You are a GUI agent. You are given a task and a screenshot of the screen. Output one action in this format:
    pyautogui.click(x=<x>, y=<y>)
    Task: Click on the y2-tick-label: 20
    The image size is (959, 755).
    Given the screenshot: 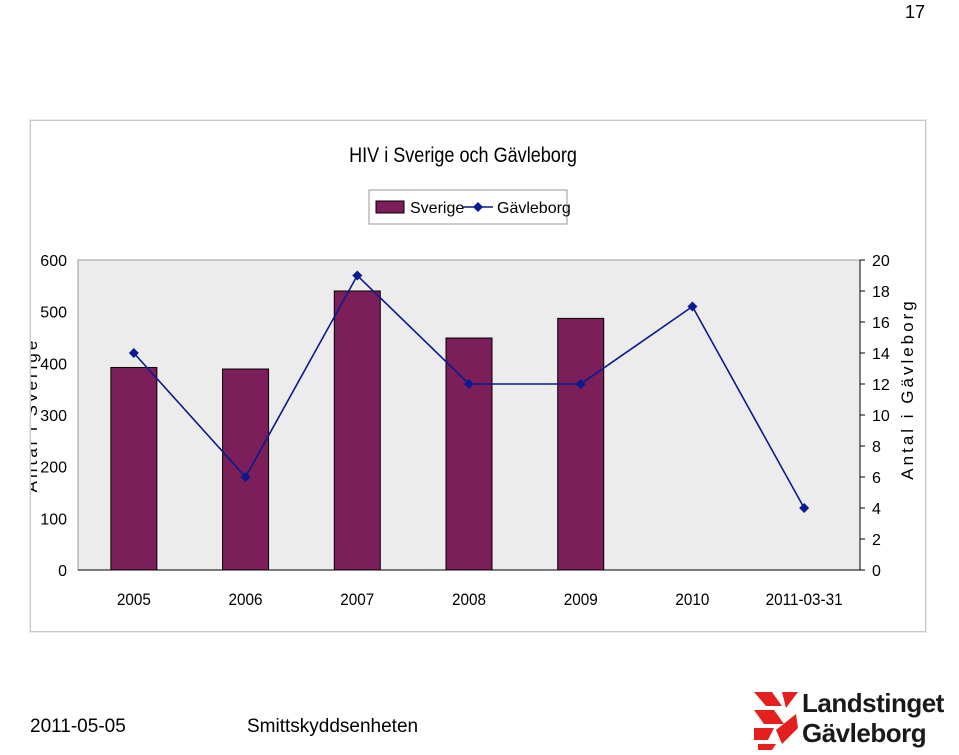 What is the action you would take?
    pyautogui.click(x=881, y=261)
    